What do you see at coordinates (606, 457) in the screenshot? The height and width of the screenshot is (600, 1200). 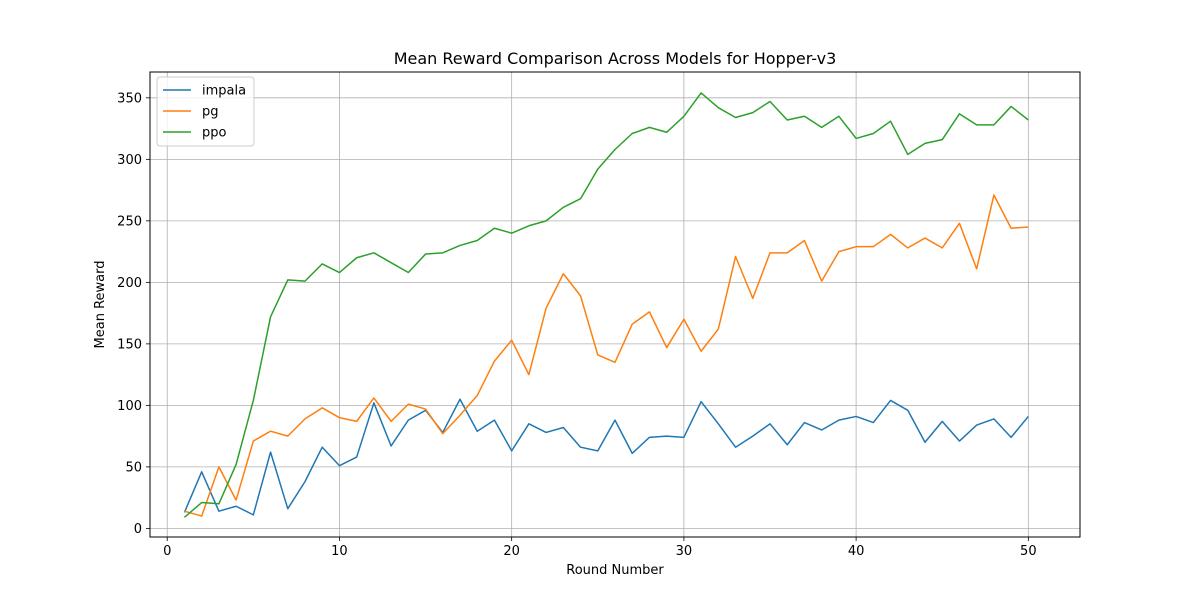 I see `series-line-impala` at bounding box center [606, 457].